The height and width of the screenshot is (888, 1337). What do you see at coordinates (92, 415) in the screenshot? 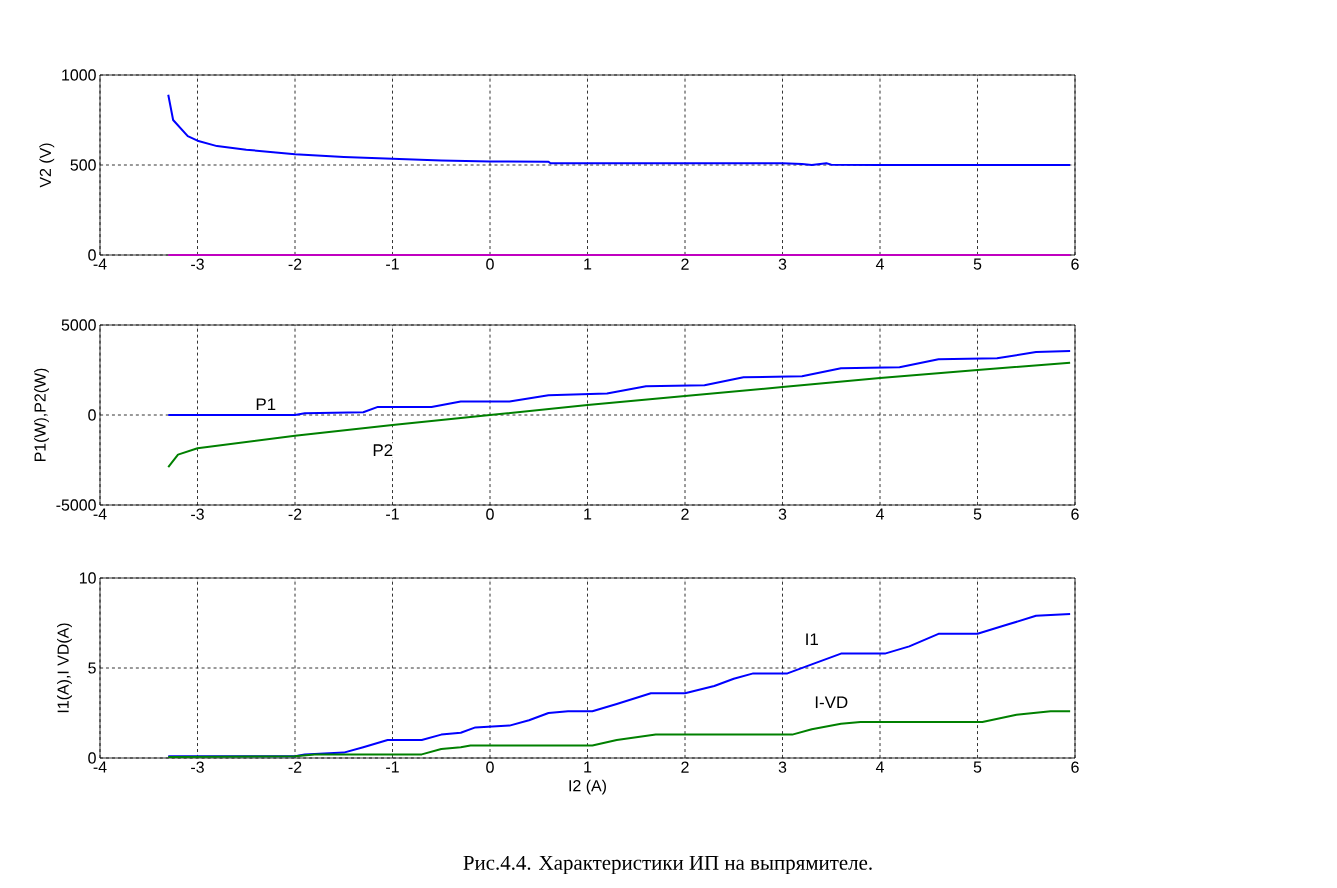
I see `y-tick-label: 0` at bounding box center [92, 415].